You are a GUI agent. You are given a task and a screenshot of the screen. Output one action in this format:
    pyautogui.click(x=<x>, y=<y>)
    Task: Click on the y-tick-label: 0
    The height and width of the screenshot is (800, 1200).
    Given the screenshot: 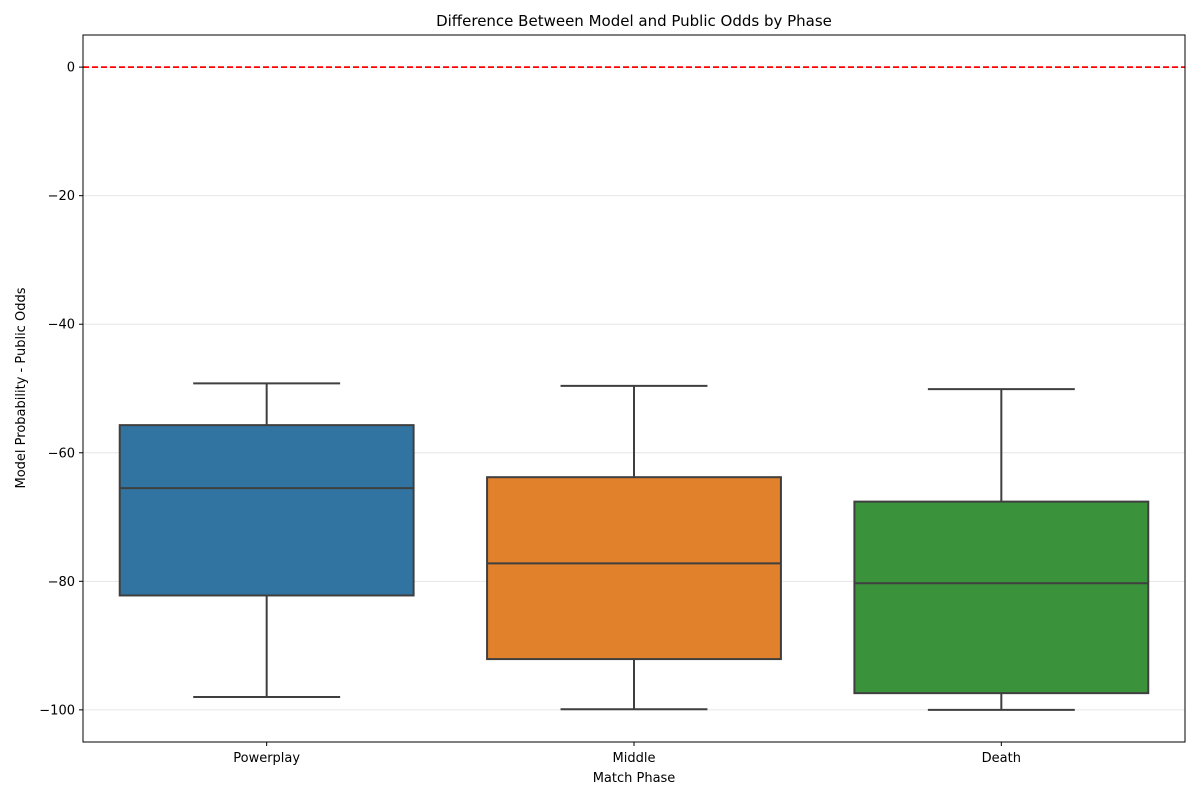 What is the action you would take?
    pyautogui.click(x=71, y=68)
    